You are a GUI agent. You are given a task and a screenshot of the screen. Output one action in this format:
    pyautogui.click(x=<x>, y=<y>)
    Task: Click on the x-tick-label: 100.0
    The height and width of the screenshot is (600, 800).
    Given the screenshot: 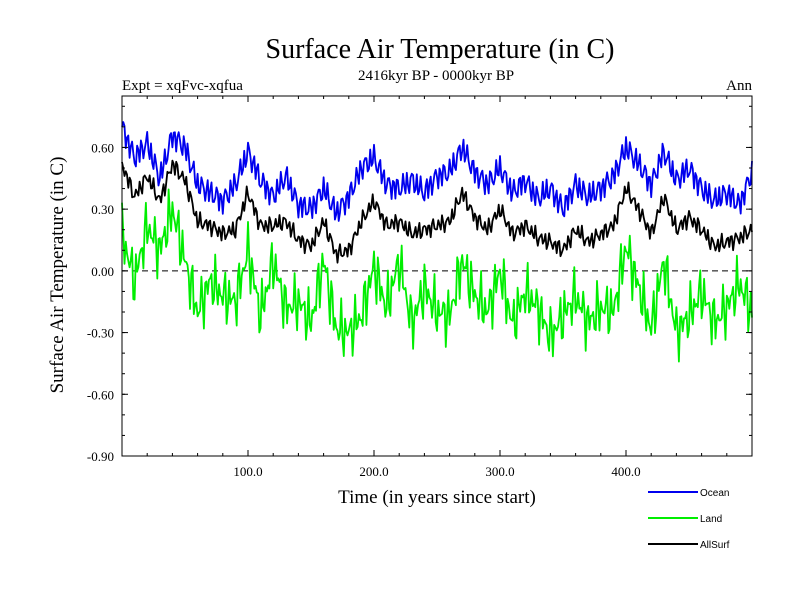 What is the action you would take?
    pyautogui.click(x=247, y=471)
    